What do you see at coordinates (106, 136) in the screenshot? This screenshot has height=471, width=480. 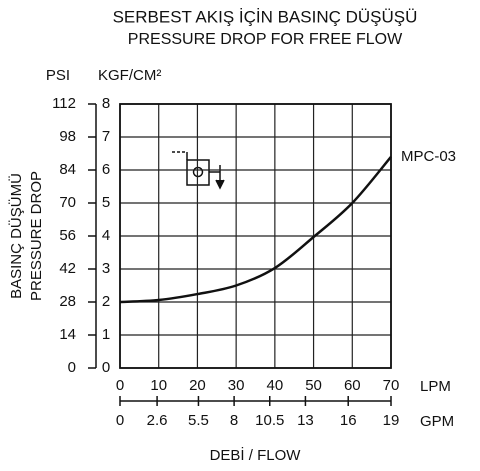 I see `y-tick-label: 7` at bounding box center [106, 136].